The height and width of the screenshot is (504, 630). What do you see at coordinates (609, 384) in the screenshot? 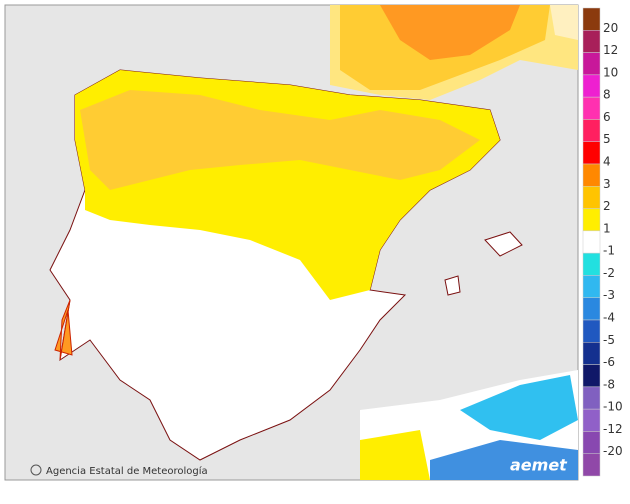
I see `legend-label: -8` at bounding box center [609, 384].